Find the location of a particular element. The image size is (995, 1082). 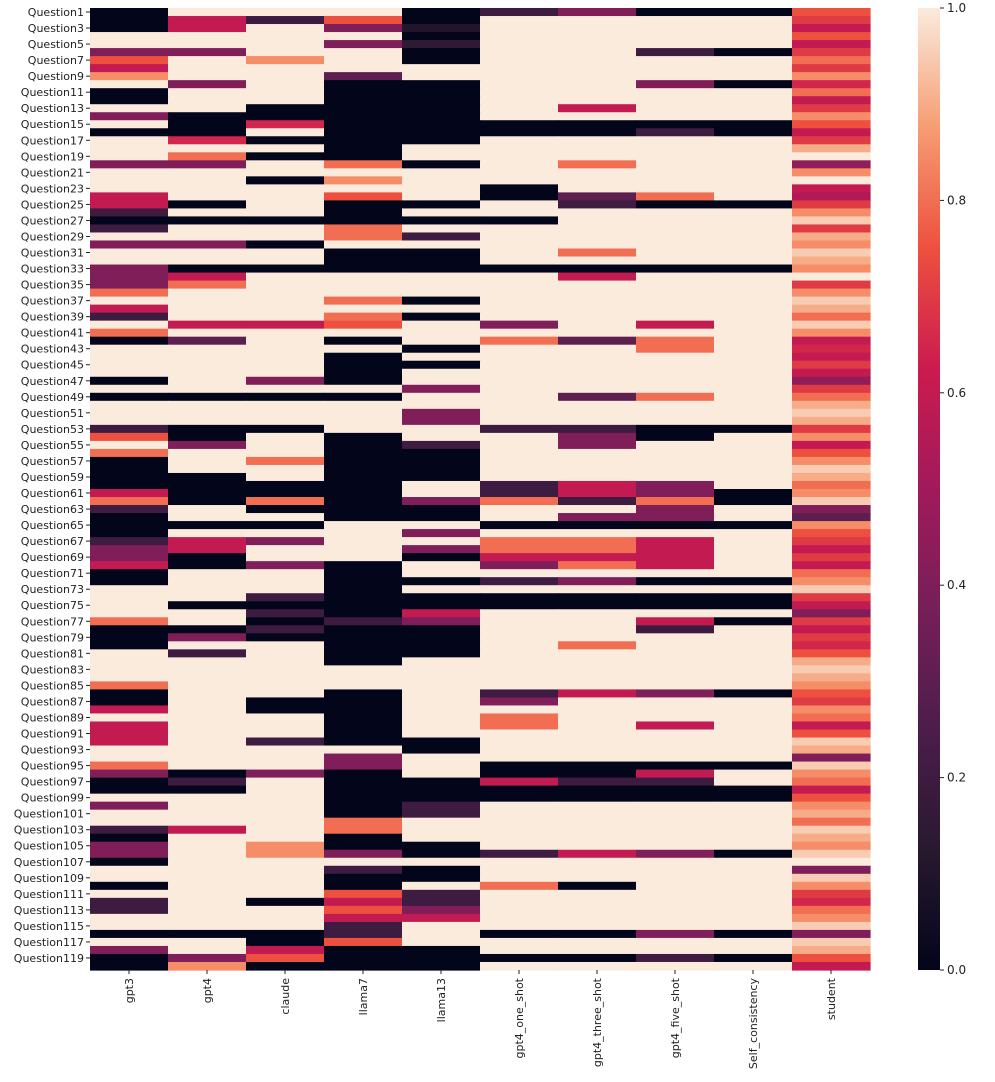

y-tick-label: Question55 is located at coordinates (52, 445).